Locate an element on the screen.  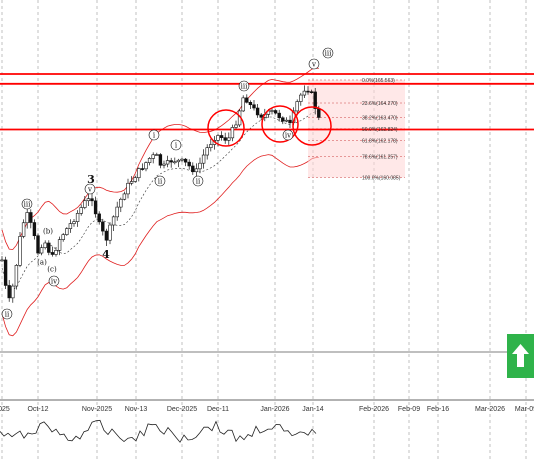
up-arrow-button is located at coordinates (520, 356).